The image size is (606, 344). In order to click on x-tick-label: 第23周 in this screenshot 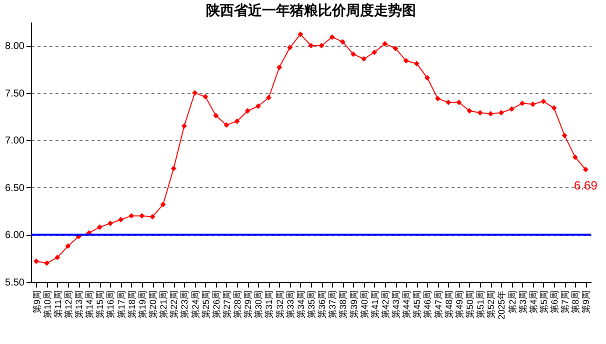, I will do `click(185, 304)`.